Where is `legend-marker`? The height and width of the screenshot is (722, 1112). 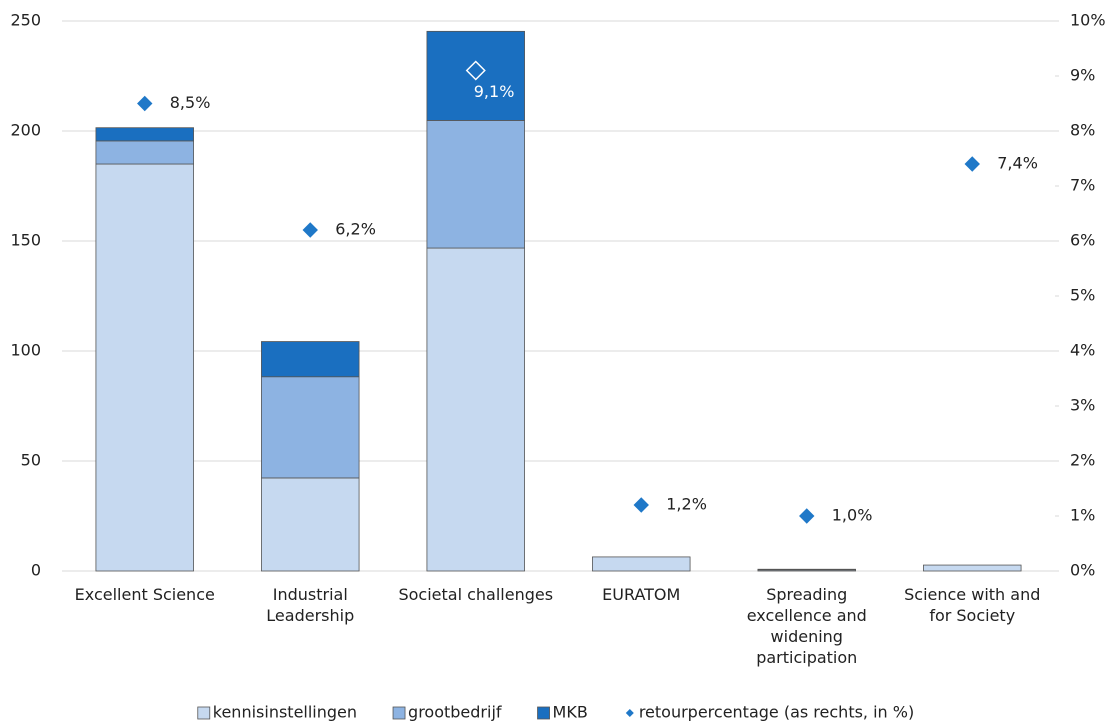 legend-marker is located at coordinates (629, 713).